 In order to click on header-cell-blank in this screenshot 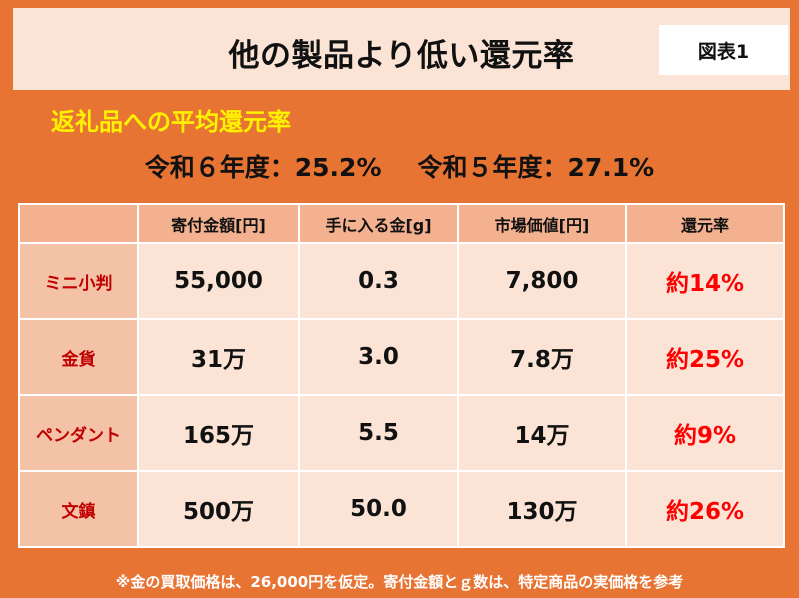, I will do `click(78, 223)`.